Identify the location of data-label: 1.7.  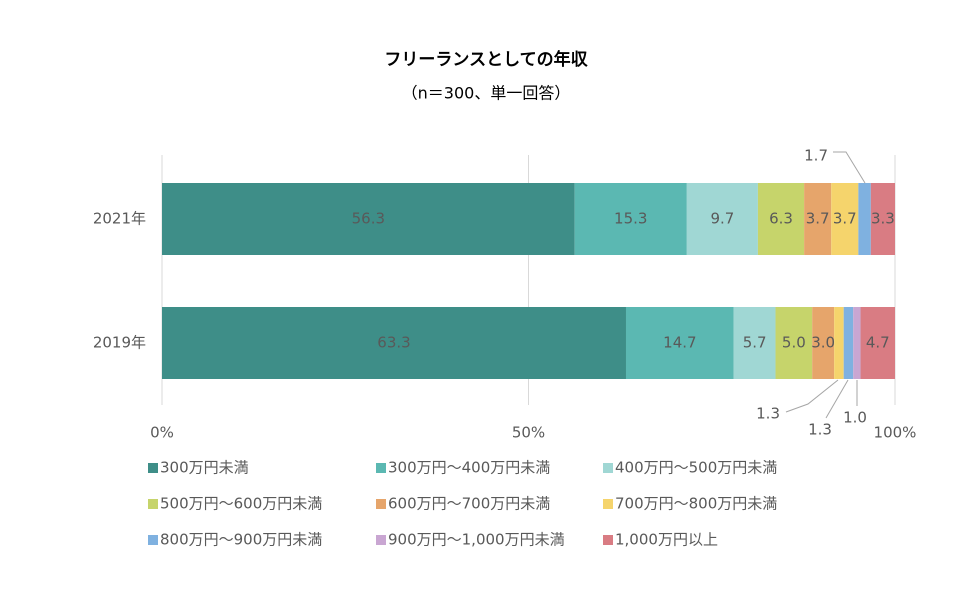
(816, 156).